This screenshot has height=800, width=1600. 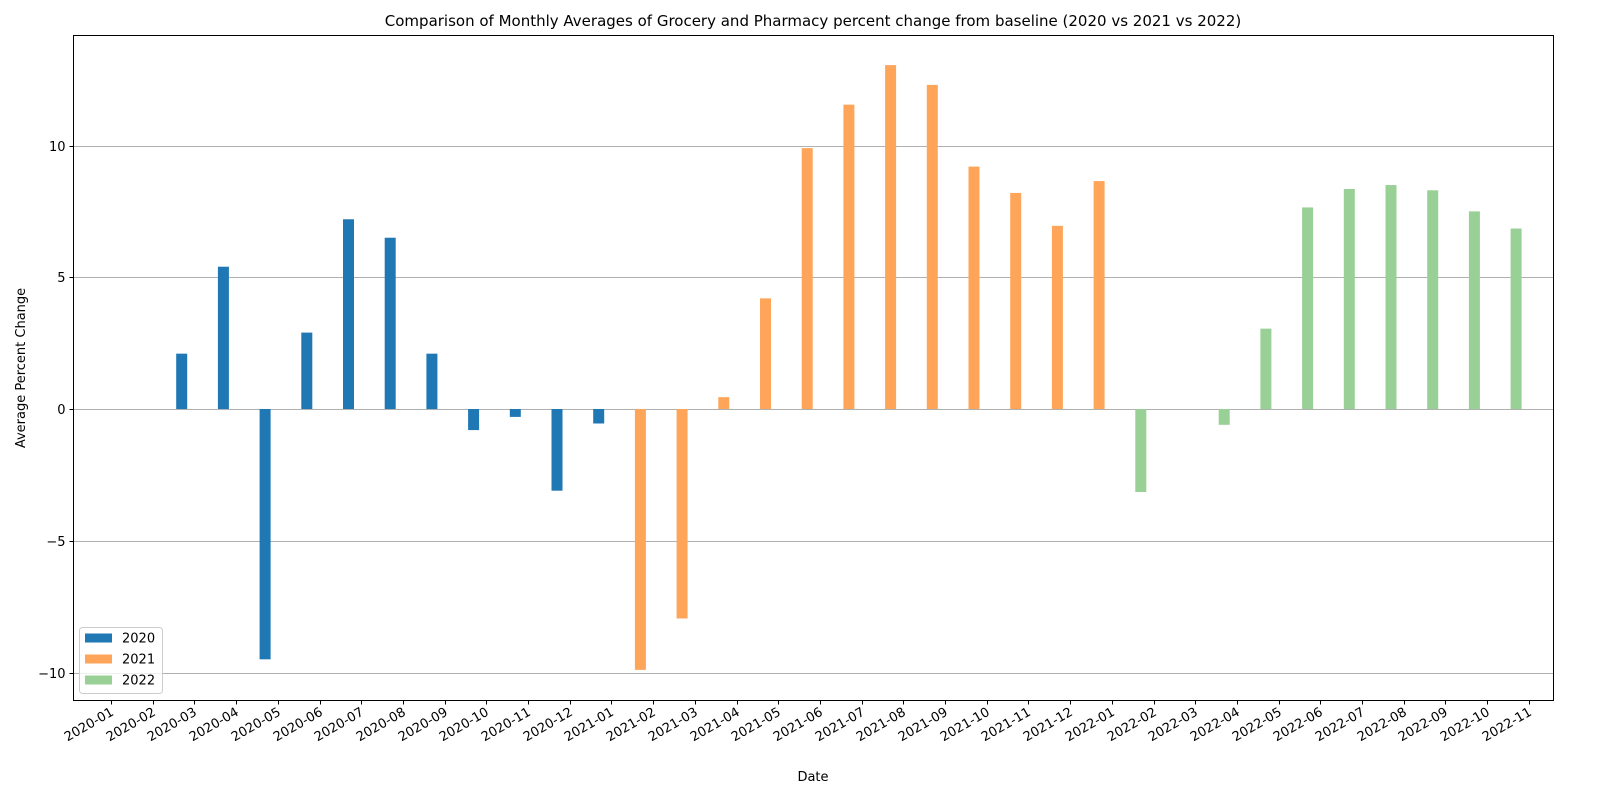 What do you see at coordinates (98, 638) in the screenshot?
I see `legend-swatch-2020` at bounding box center [98, 638].